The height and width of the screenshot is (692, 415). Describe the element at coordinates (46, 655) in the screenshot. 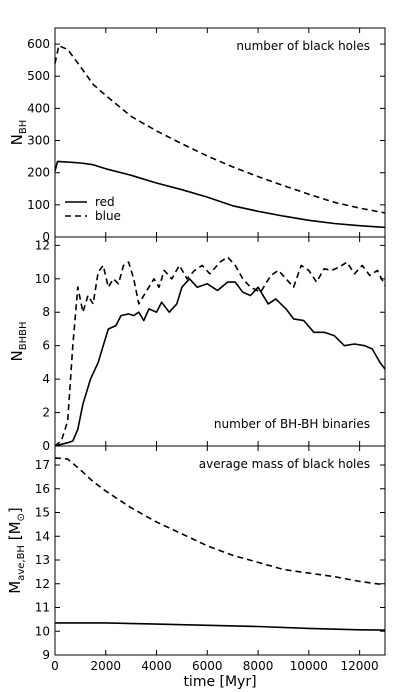

I see `y-tick-label: 9` at that location.